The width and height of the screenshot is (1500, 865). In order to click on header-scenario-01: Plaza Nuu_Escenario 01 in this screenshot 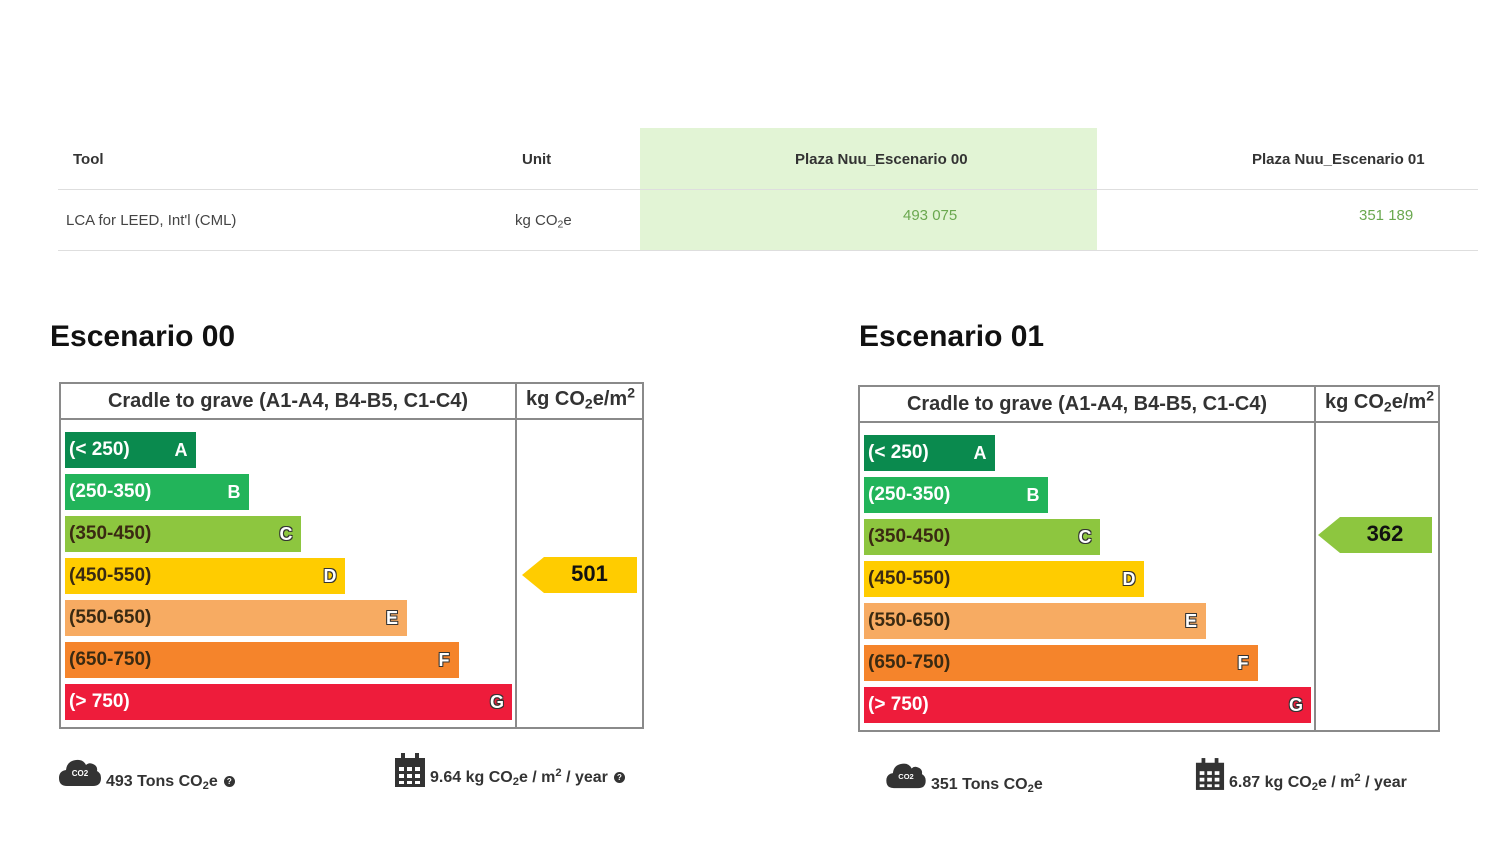, I will do `click(1338, 159)`.